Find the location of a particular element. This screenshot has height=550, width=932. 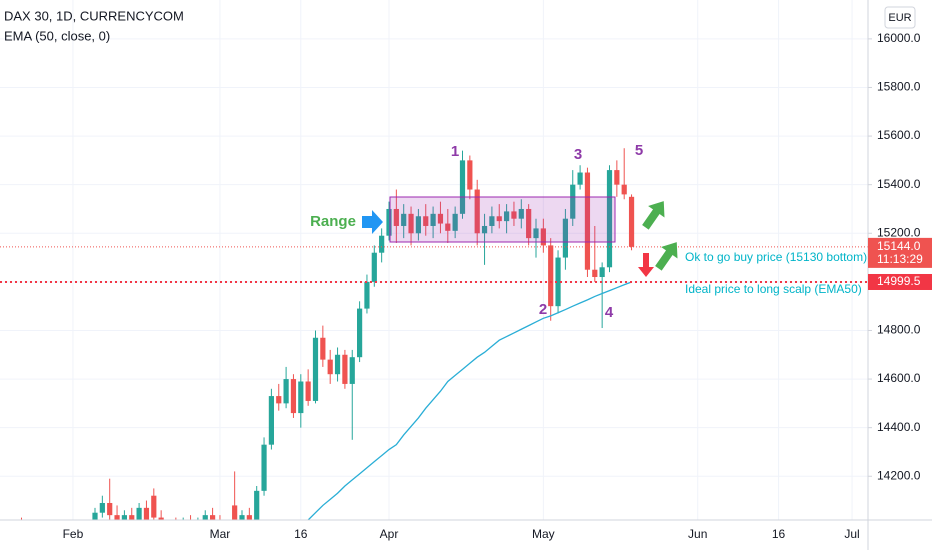

point-label: 4 is located at coordinates (609, 312).